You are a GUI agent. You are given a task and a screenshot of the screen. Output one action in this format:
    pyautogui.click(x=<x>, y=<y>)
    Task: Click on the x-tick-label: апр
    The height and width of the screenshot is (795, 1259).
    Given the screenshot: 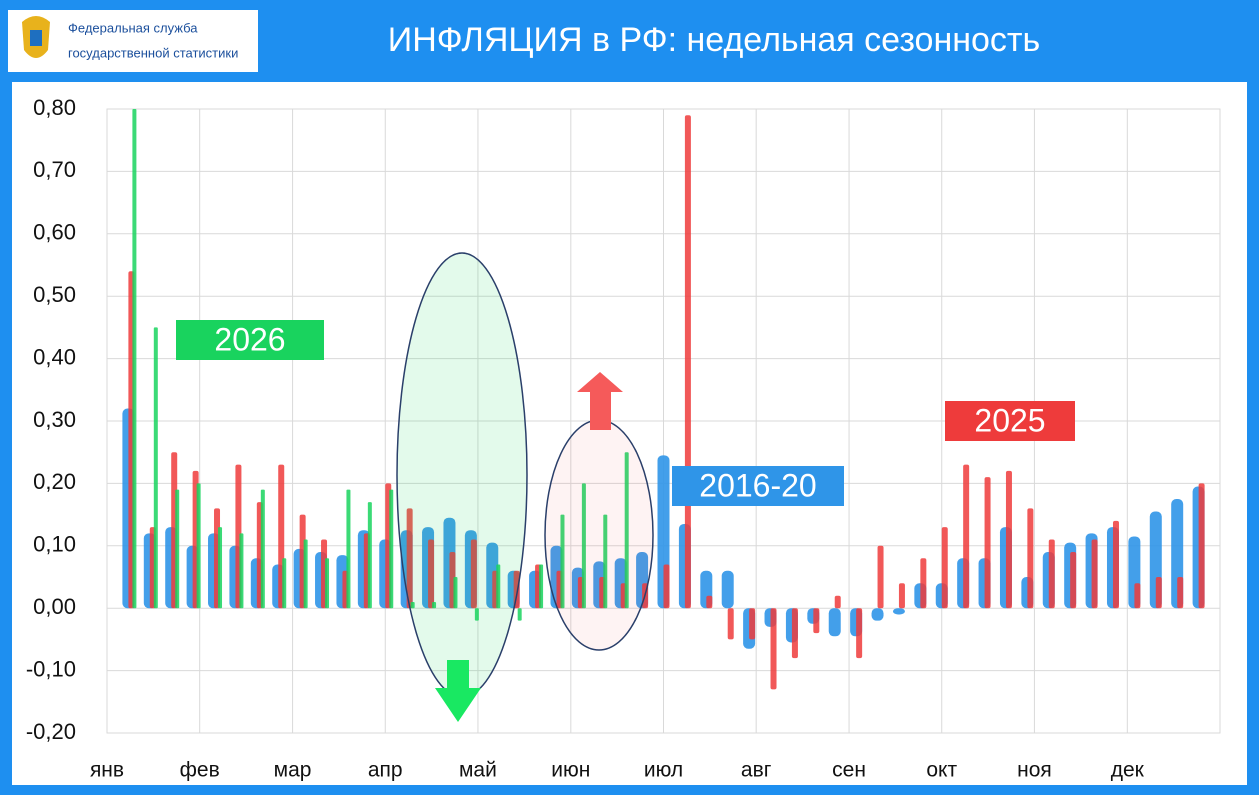 What is the action you would take?
    pyautogui.click(x=385, y=770)
    